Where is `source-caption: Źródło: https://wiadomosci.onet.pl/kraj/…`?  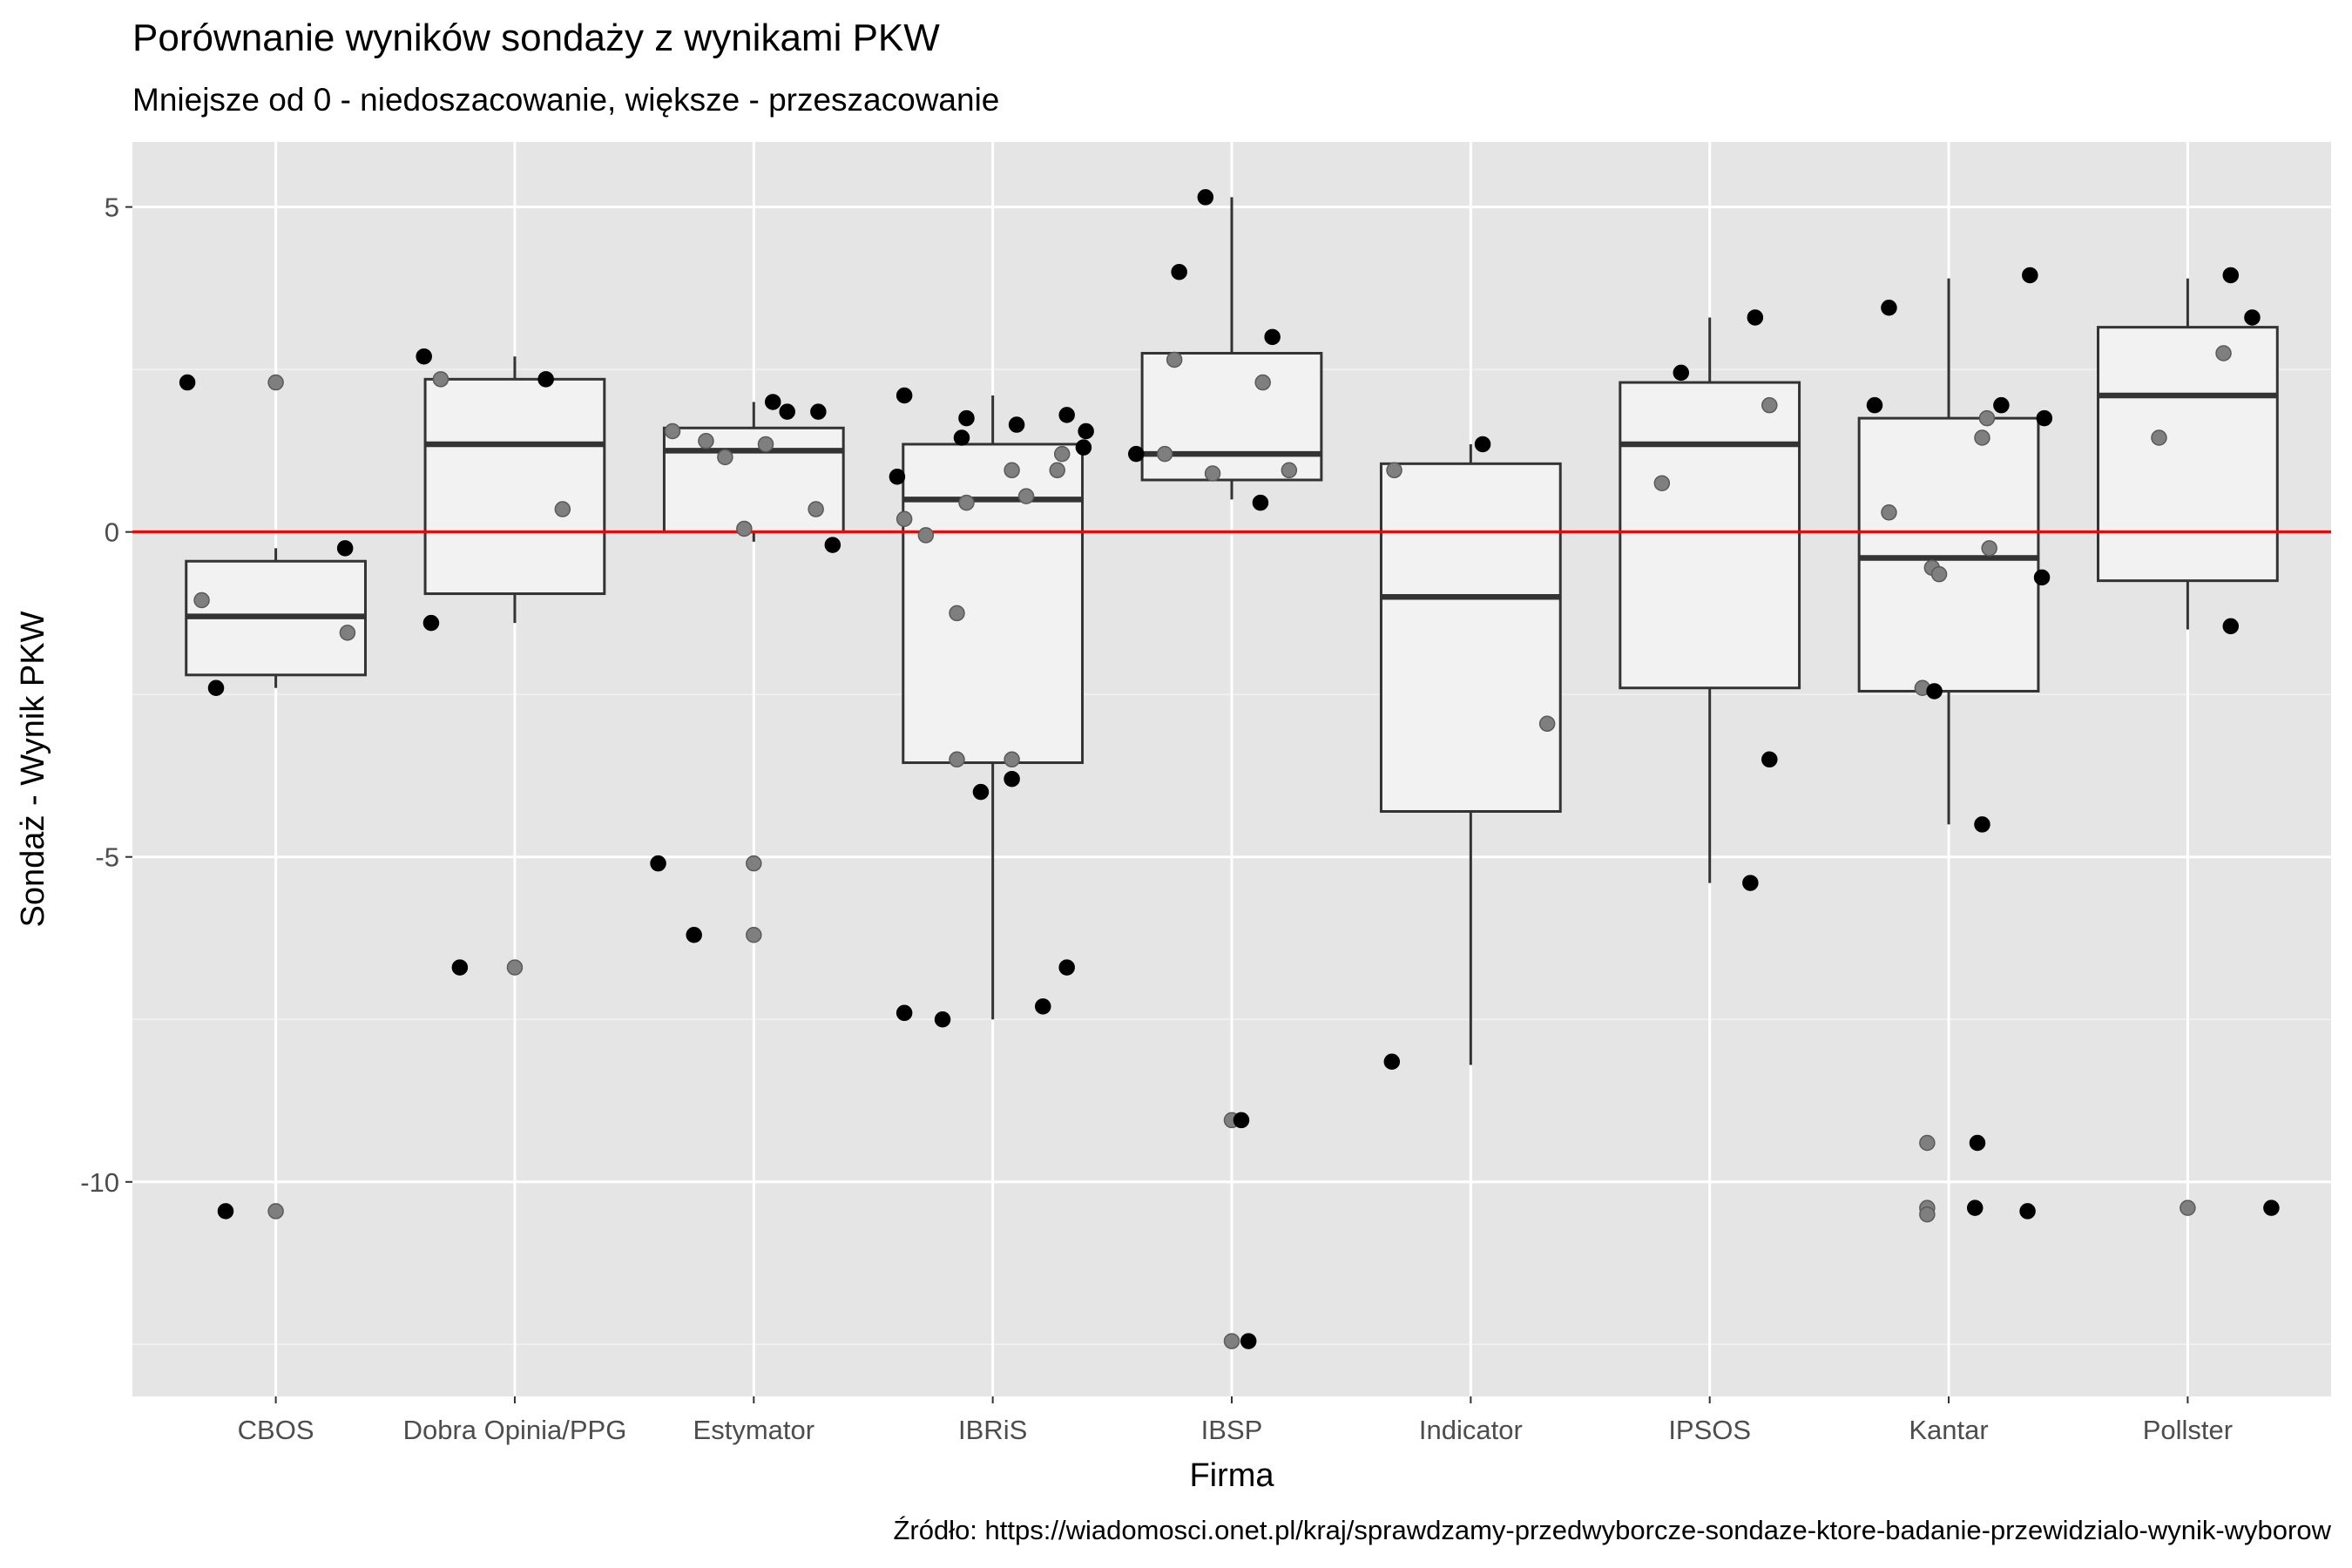 source-caption: Źródło: https://wiadomosci.onet.pl/kraj/… is located at coordinates (1612, 1530).